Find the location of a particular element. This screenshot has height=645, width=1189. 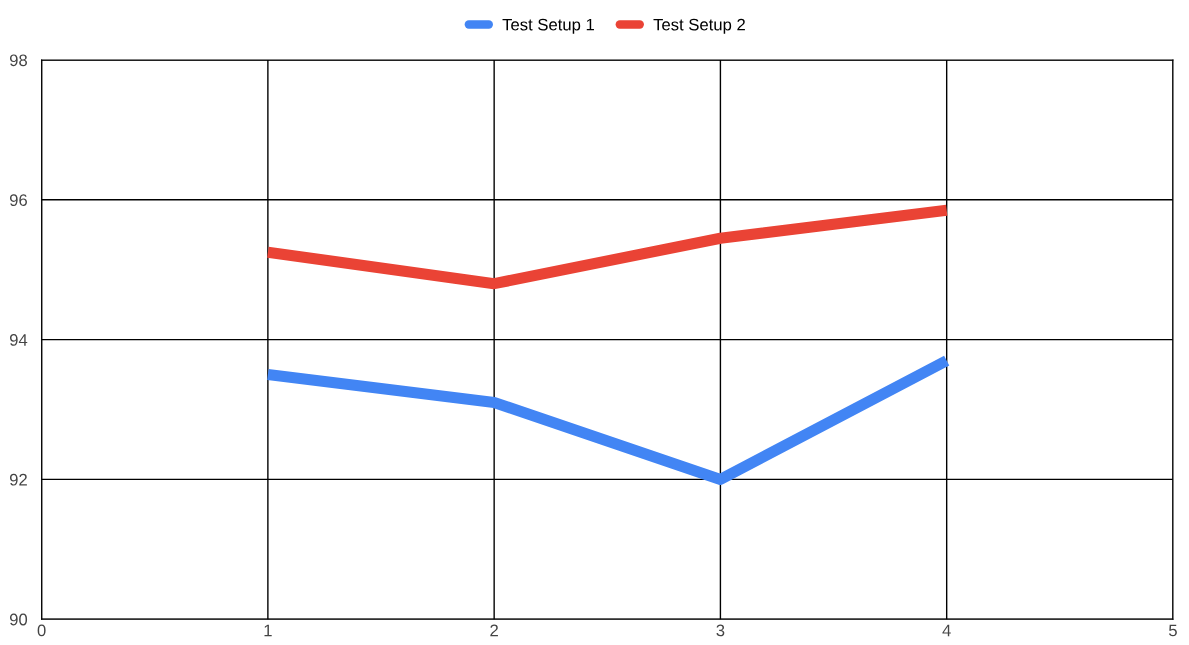

x-tick-label: 5 is located at coordinates (1172, 630).